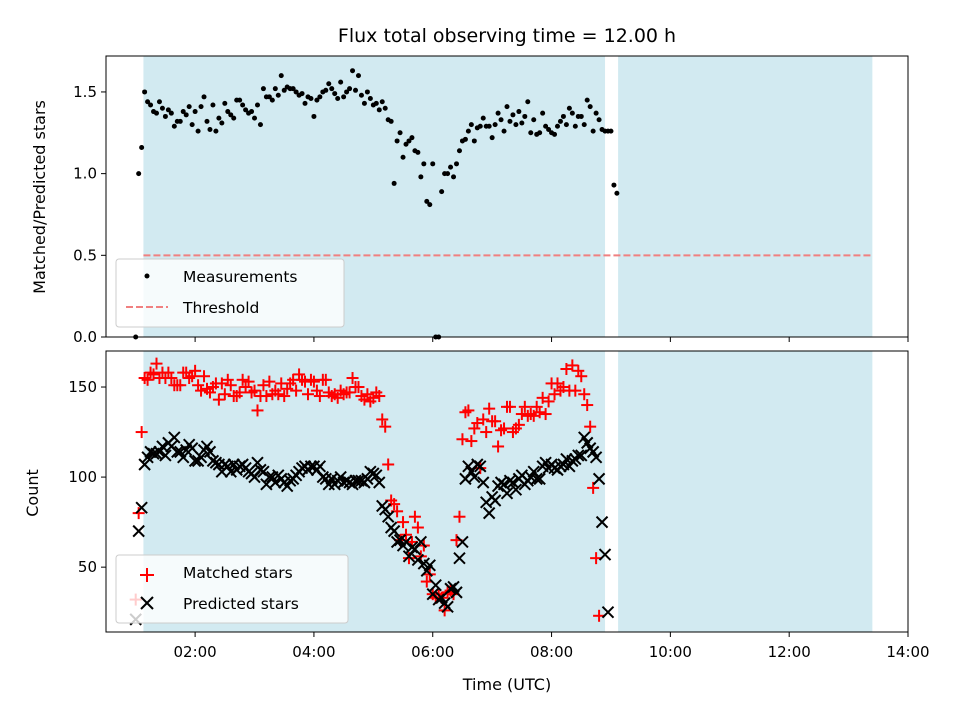 The height and width of the screenshot is (720, 960). I want to click on count-x-tick-label: 06:00, so click(432, 652).